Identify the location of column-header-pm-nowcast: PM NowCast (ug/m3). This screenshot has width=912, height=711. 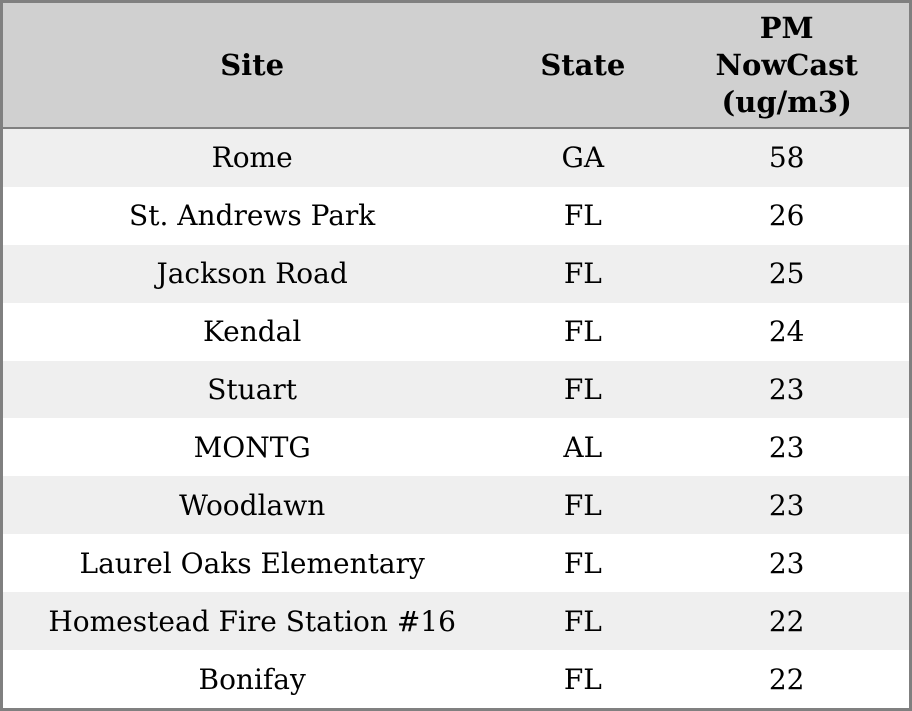
(786, 66).